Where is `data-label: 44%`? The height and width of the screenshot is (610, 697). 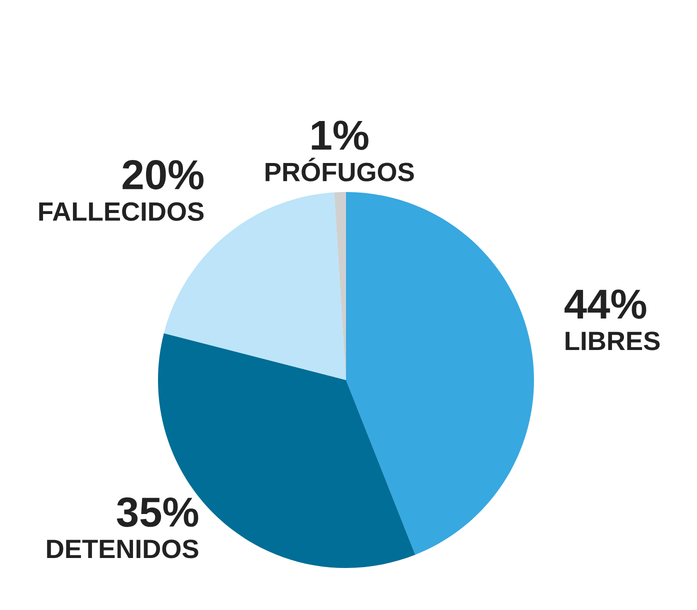 data-label: 44% is located at coordinates (605, 304).